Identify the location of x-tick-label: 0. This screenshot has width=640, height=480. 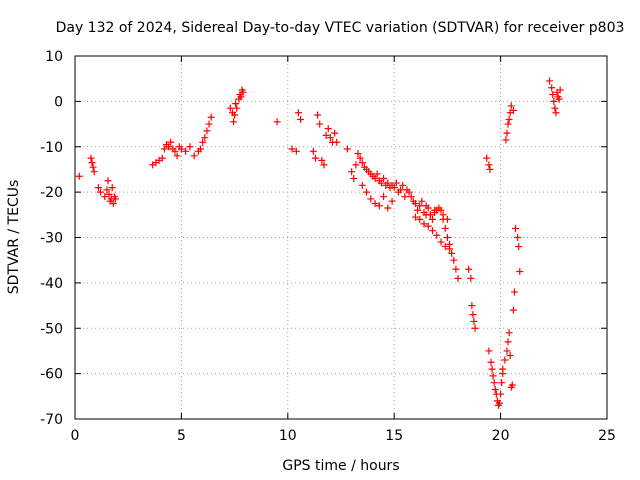
(75, 436).